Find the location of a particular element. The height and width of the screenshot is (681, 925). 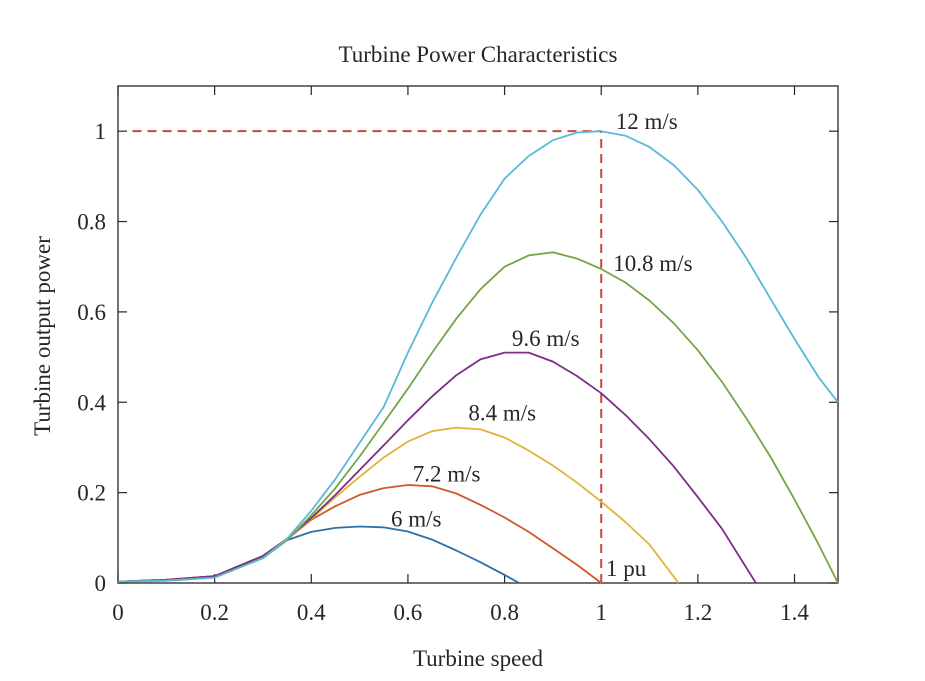

x-axis-label: Turbine speed is located at coordinates (478, 658).